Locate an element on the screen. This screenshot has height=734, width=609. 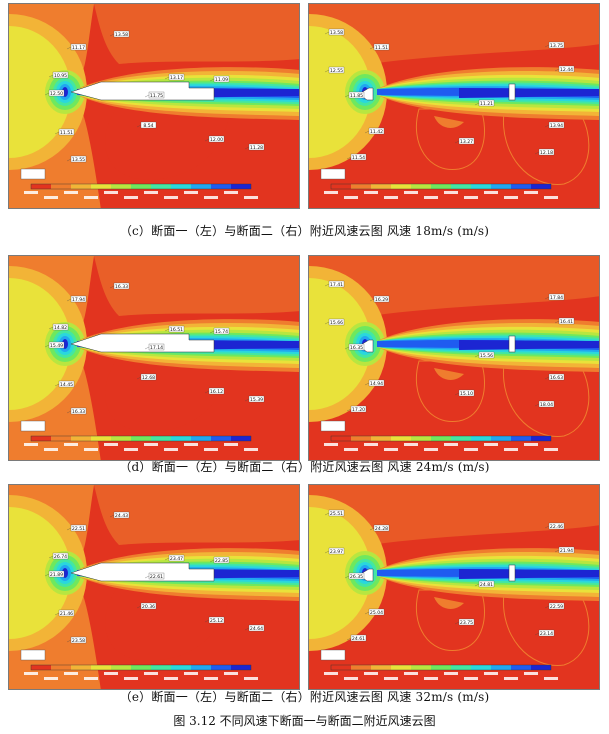
contour-value-label: 11.09 is located at coordinates (221, 80).